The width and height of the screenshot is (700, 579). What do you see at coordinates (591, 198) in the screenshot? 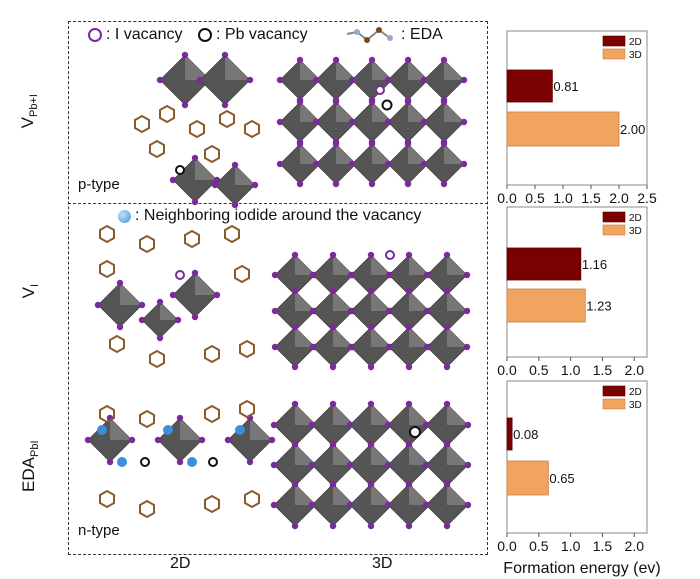
I see `x-tick-label: 1.5` at bounding box center [591, 198].